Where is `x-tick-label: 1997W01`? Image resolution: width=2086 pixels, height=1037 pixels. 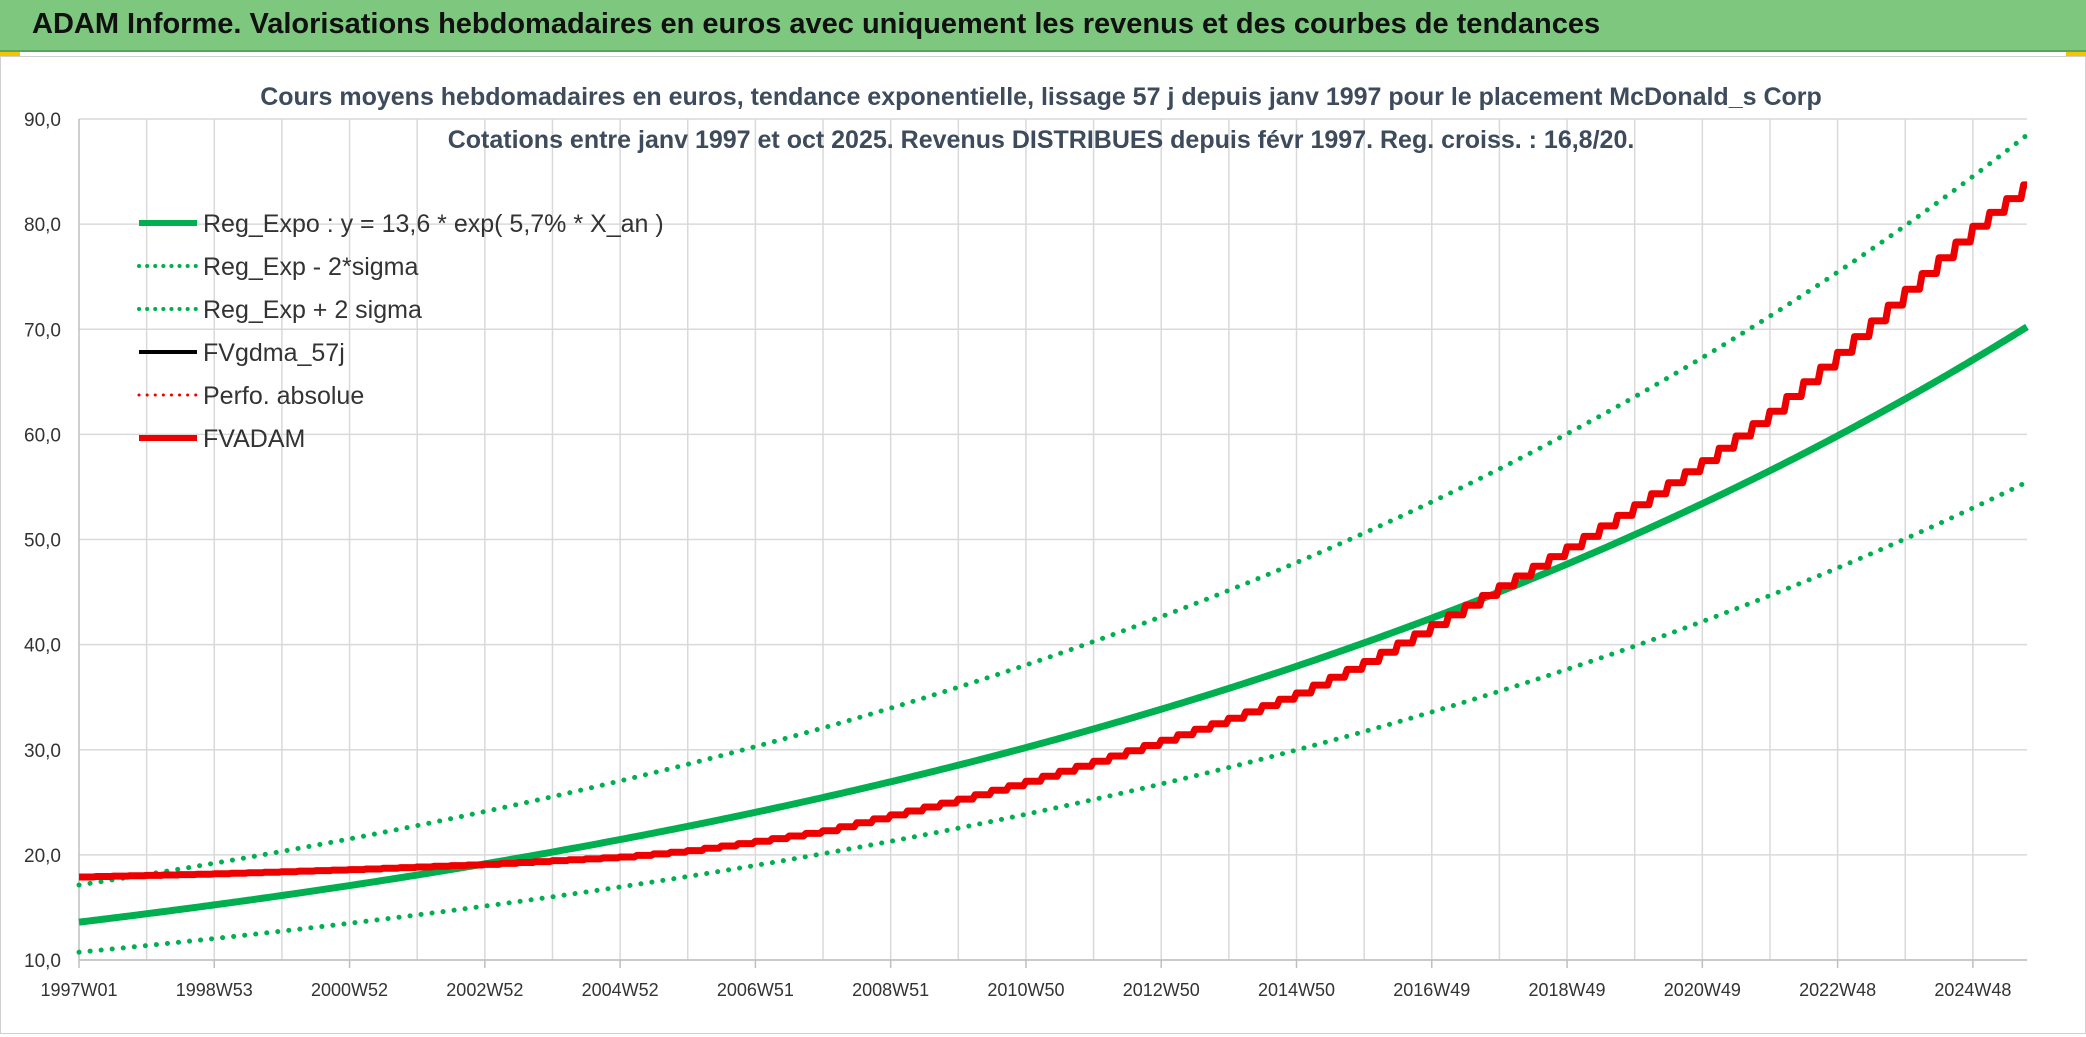 x-tick-label: 1997W01 is located at coordinates (78, 990).